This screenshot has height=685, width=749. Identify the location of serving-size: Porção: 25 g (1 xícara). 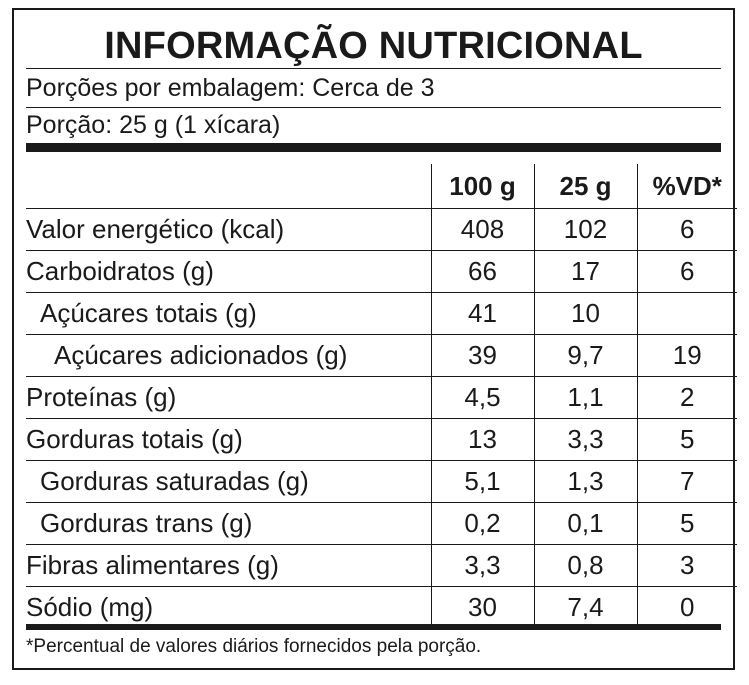
(153, 125).